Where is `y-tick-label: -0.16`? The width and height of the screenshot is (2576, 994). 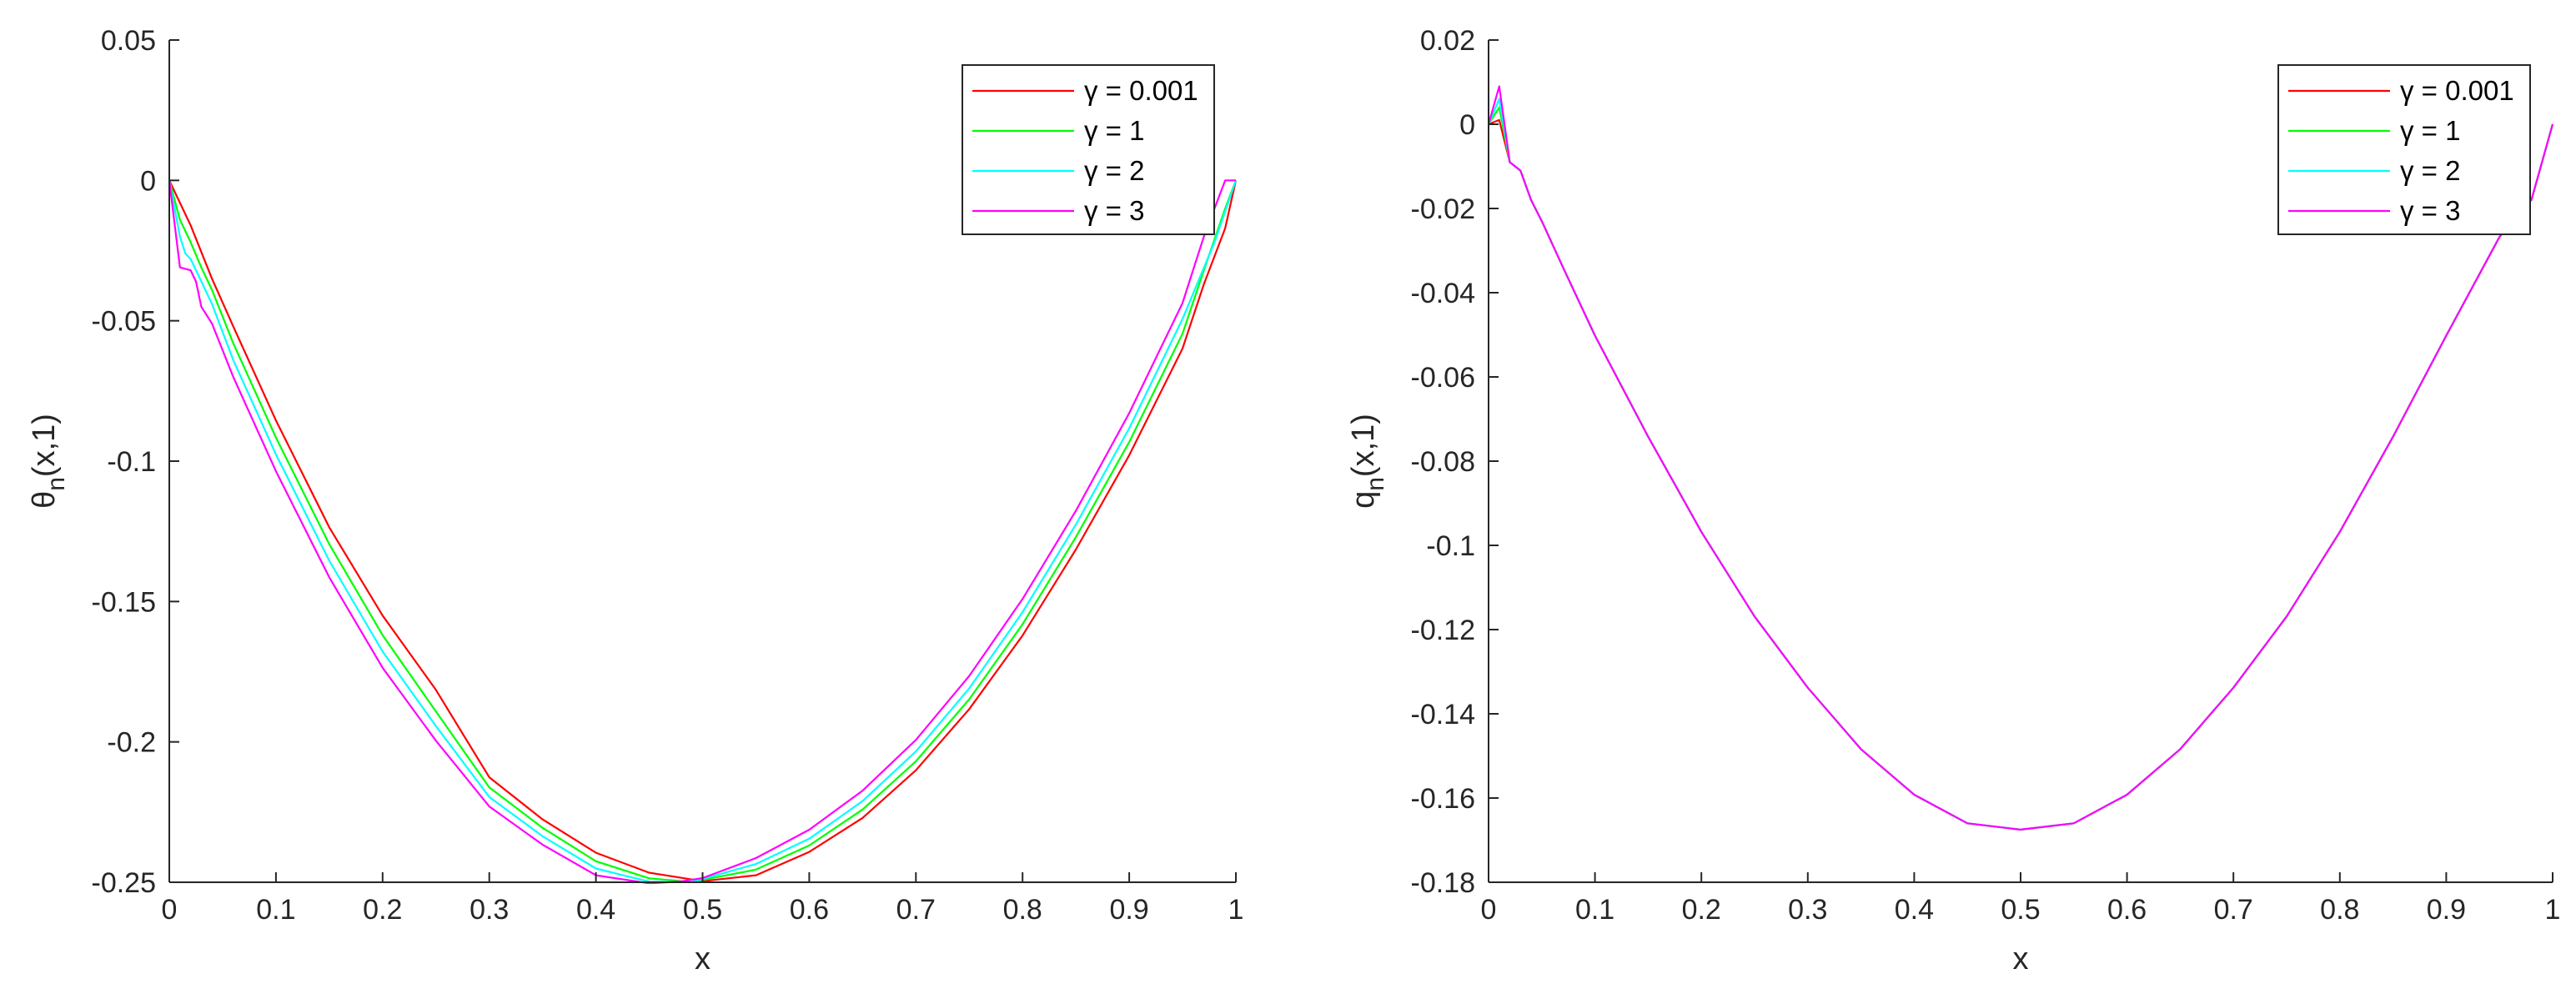
y-tick-label: -0.16 is located at coordinates (1443, 799).